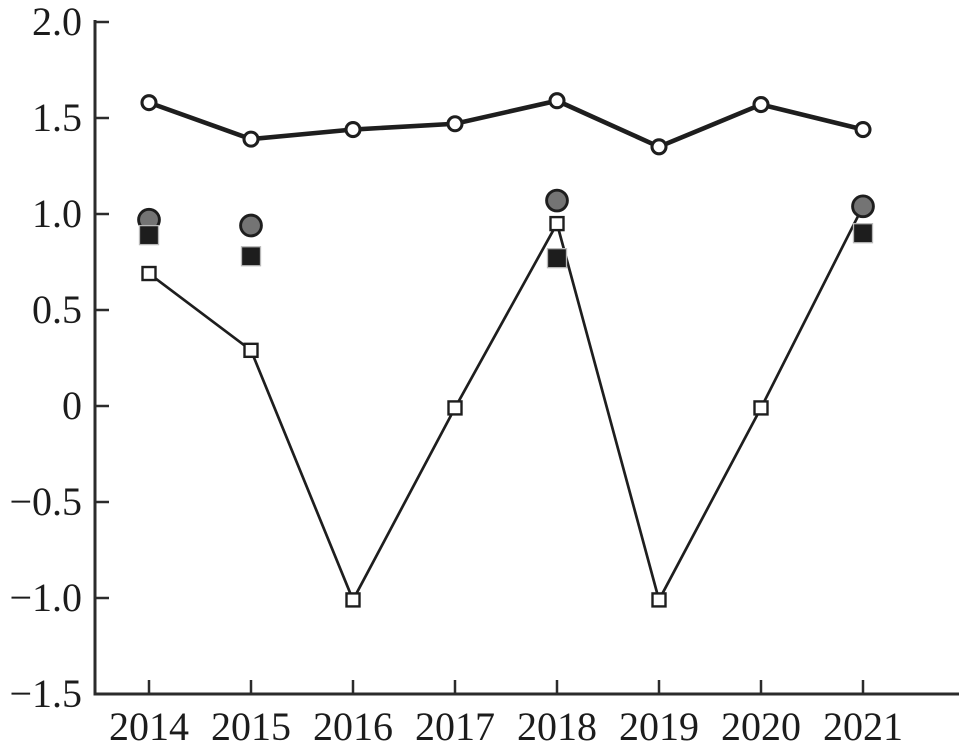 The width and height of the screenshot is (961, 755). I want to click on series-path-open-circle-line, so click(506, 124).